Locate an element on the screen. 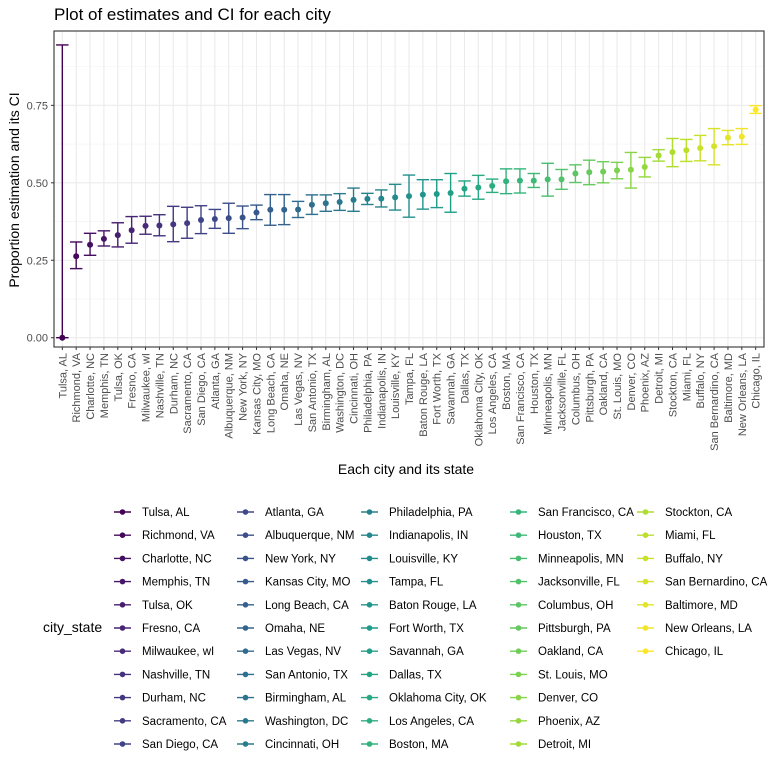 This screenshot has height=768, width=768. legend-item-label: Birmingham, AL is located at coordinates (306, 699).